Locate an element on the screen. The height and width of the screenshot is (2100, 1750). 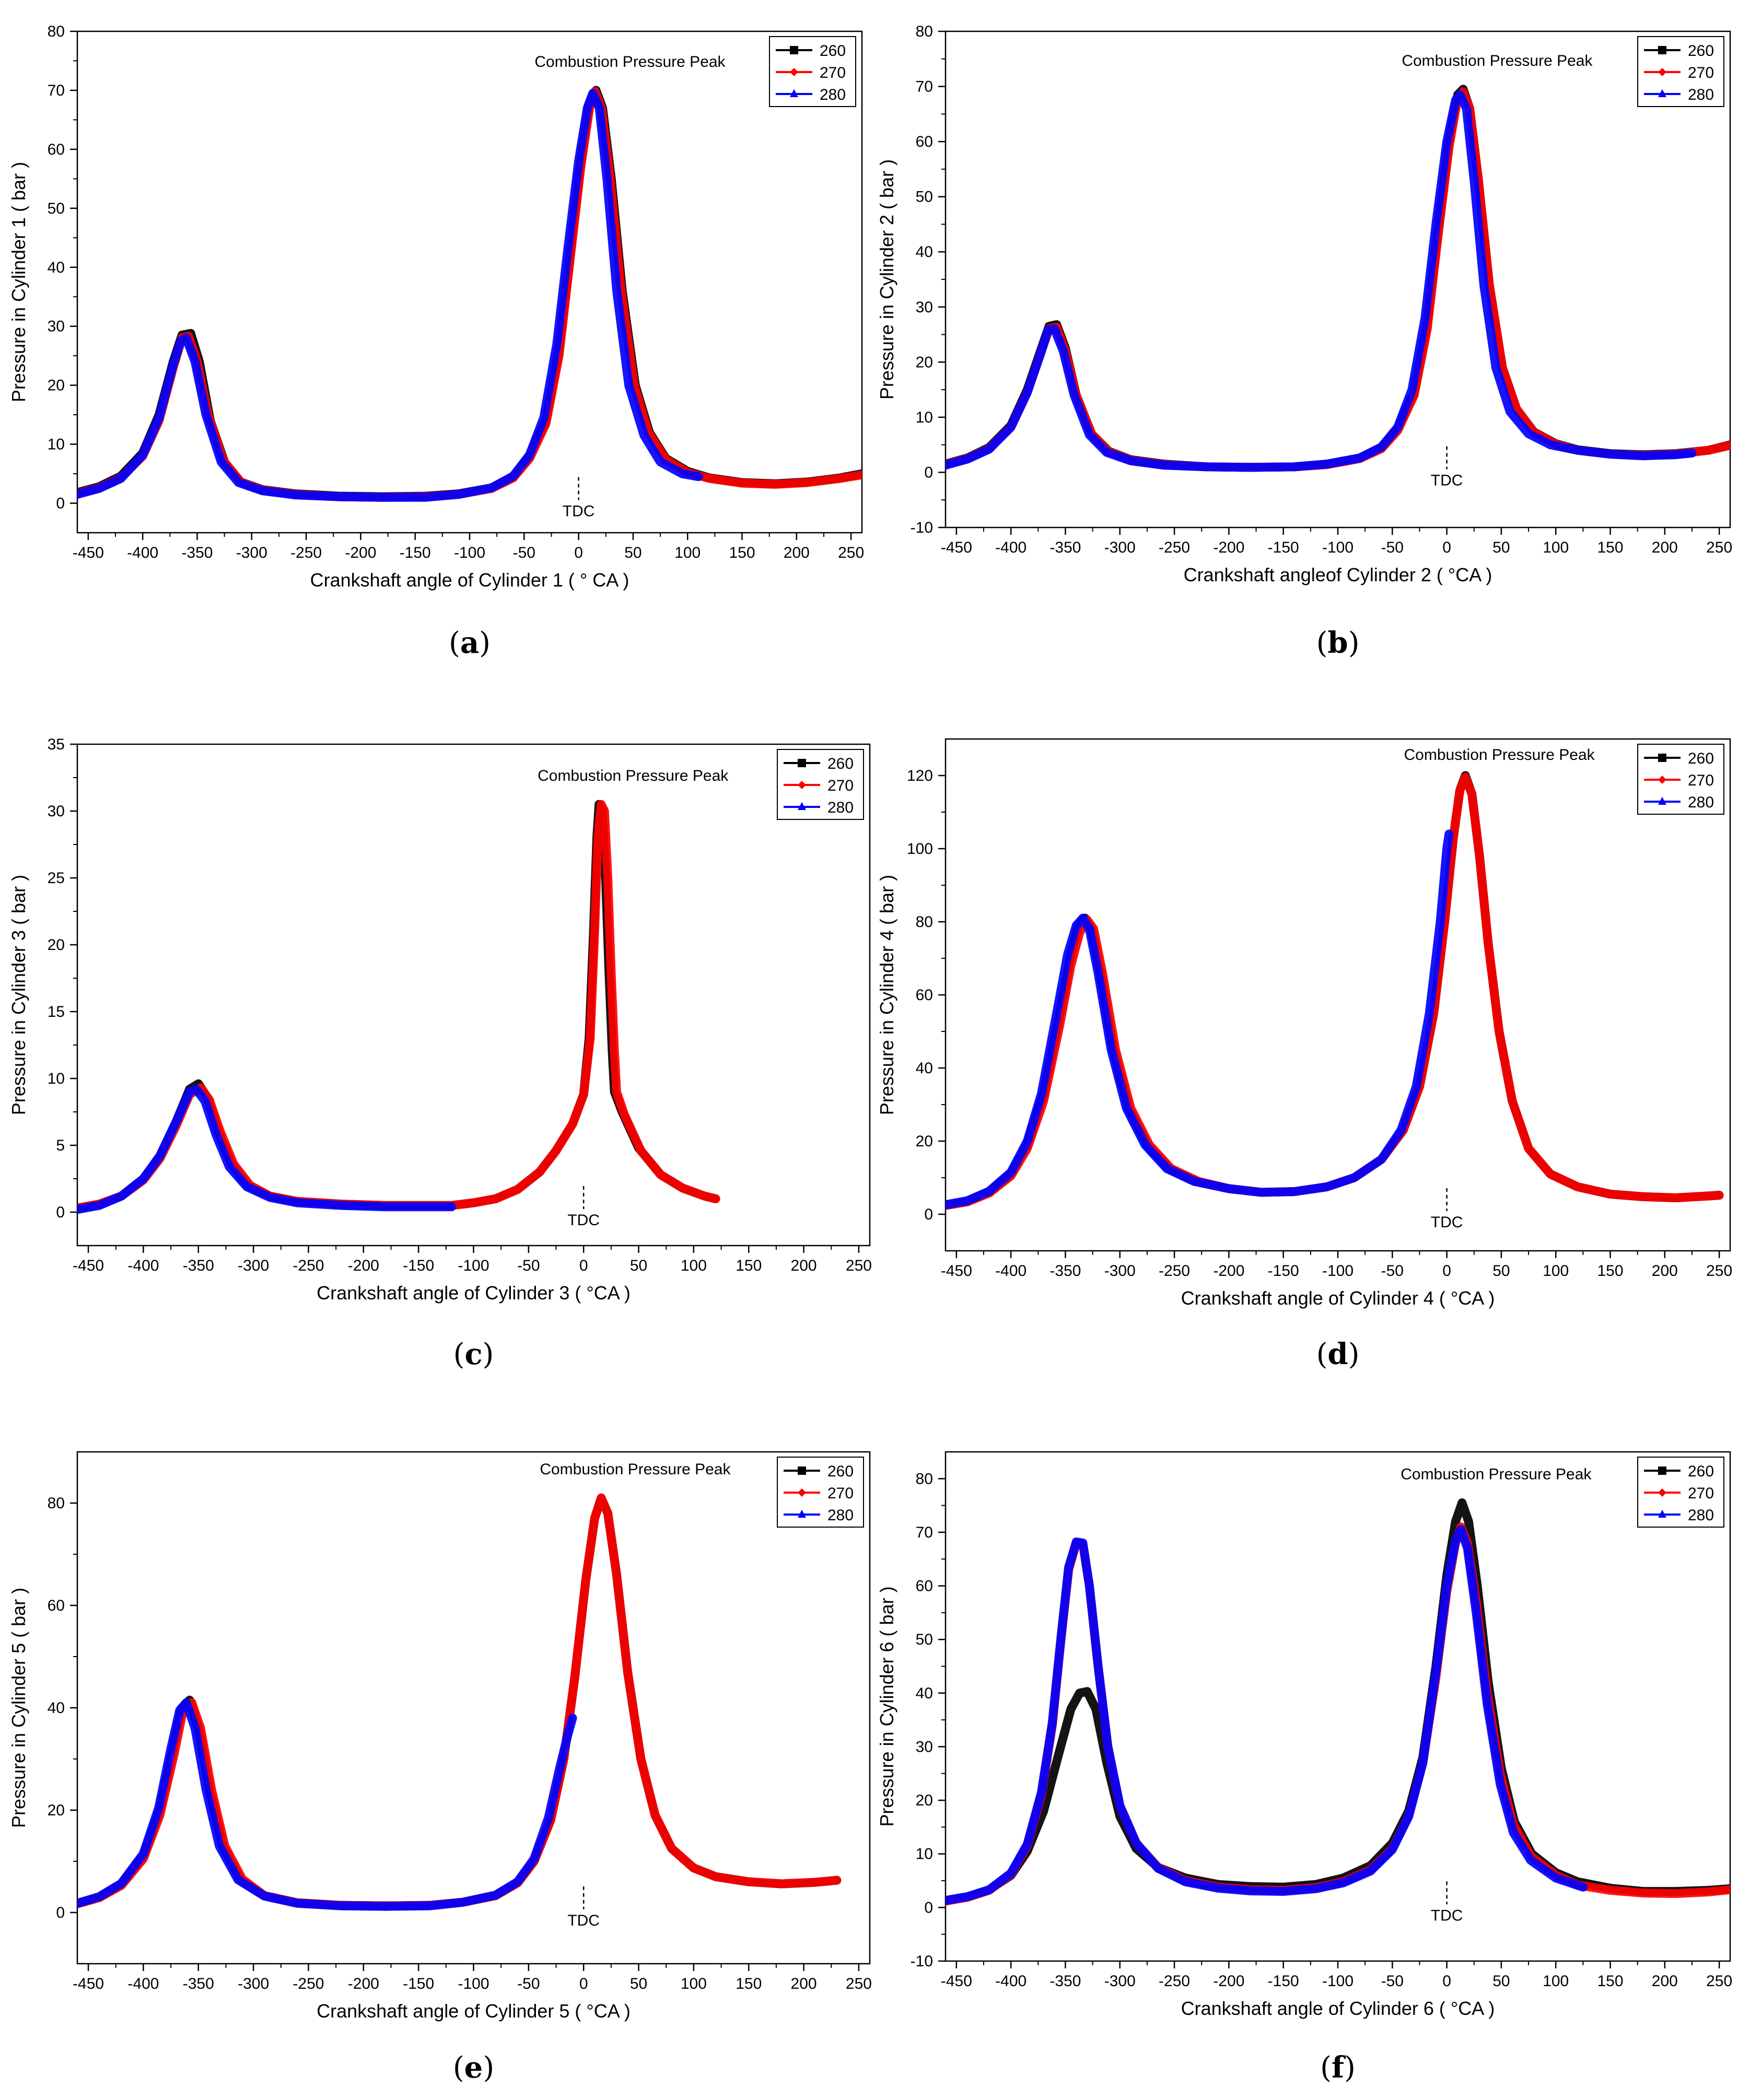
y-axis-label: Pressure in Cylinder 2 ( bar ) is located at coordinates (886, 279).